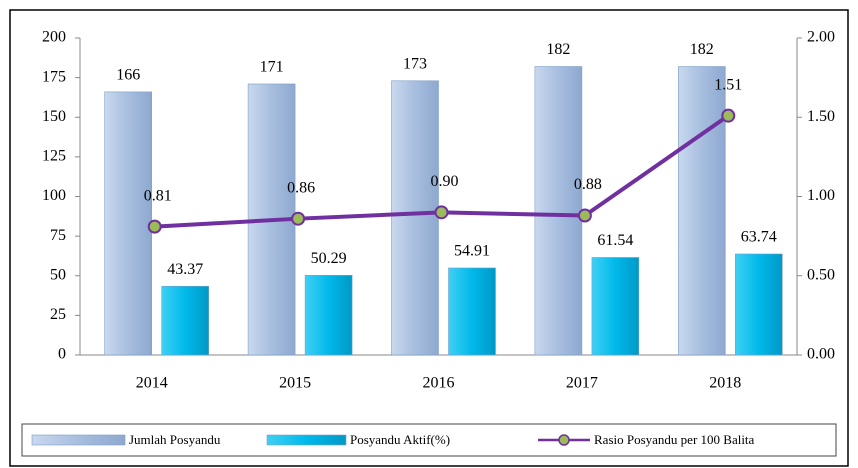 The height and width of the screenshot is (468, 858). What do you see at coordinates (821, 354) in the screenshot?
I see `y2-tick-label: 0.00` at bounding box center [821, 354].